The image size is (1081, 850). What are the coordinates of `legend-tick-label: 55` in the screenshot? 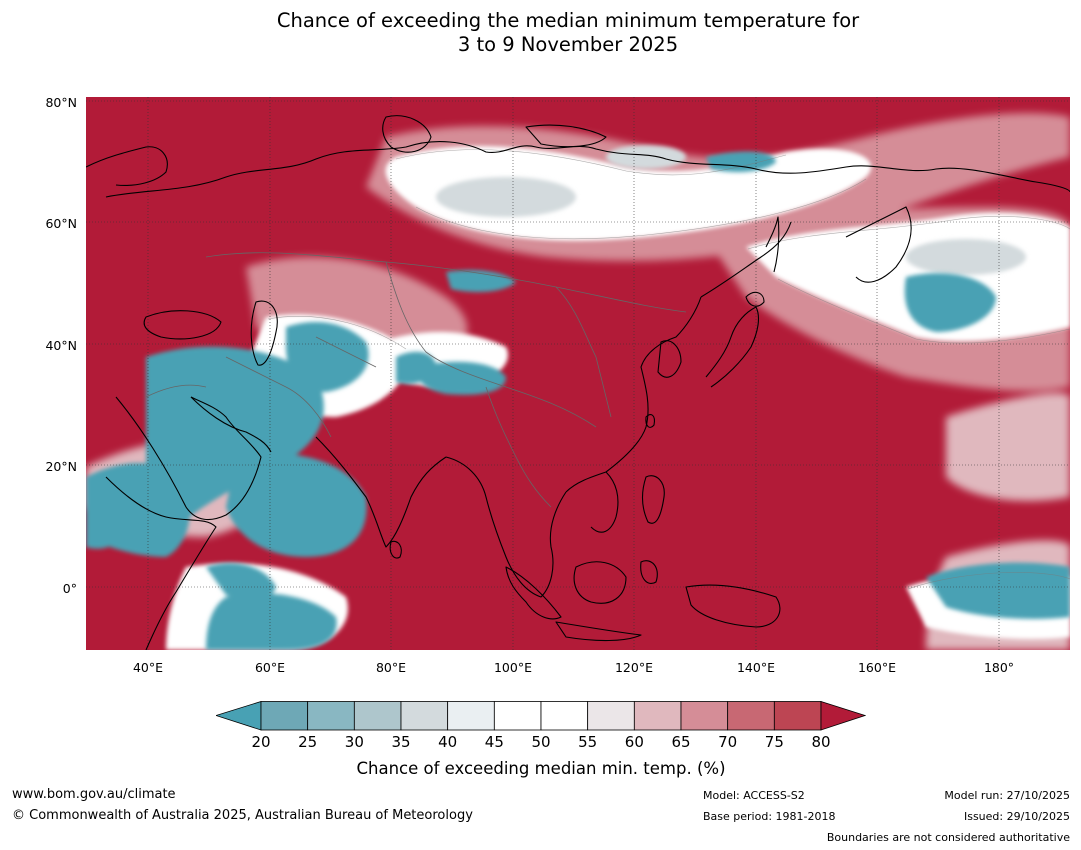 It's located at (588, 742).